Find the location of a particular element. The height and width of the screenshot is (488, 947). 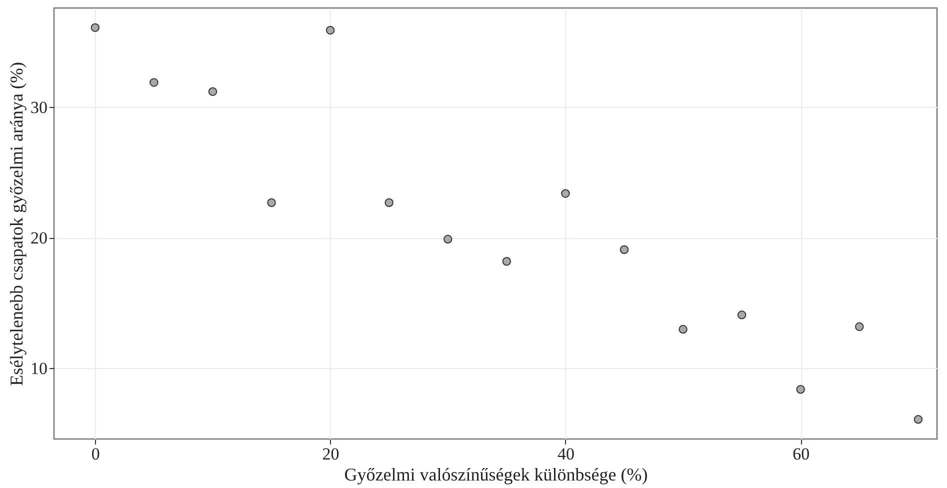

y-tick-label: 10 is located at coordinates (39, 368).